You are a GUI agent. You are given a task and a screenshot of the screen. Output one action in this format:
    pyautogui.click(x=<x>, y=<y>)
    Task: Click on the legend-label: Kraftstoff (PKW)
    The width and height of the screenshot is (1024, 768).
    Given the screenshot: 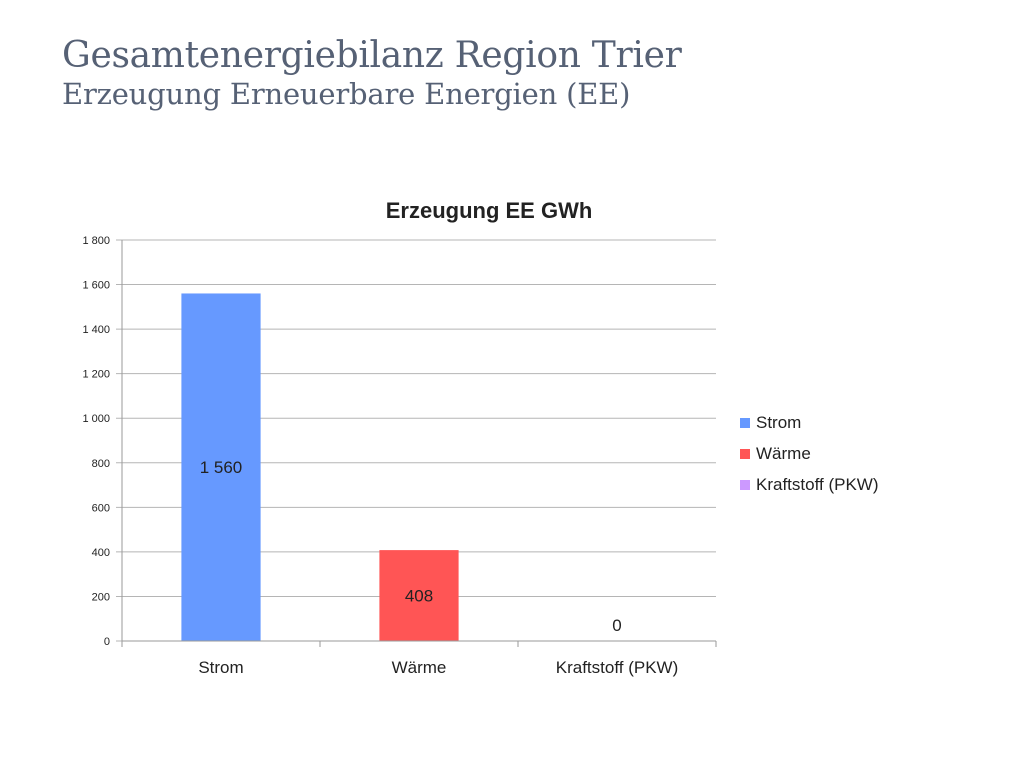 What is the action you would take?
    pyautogui.click(x=817, y=484)
    